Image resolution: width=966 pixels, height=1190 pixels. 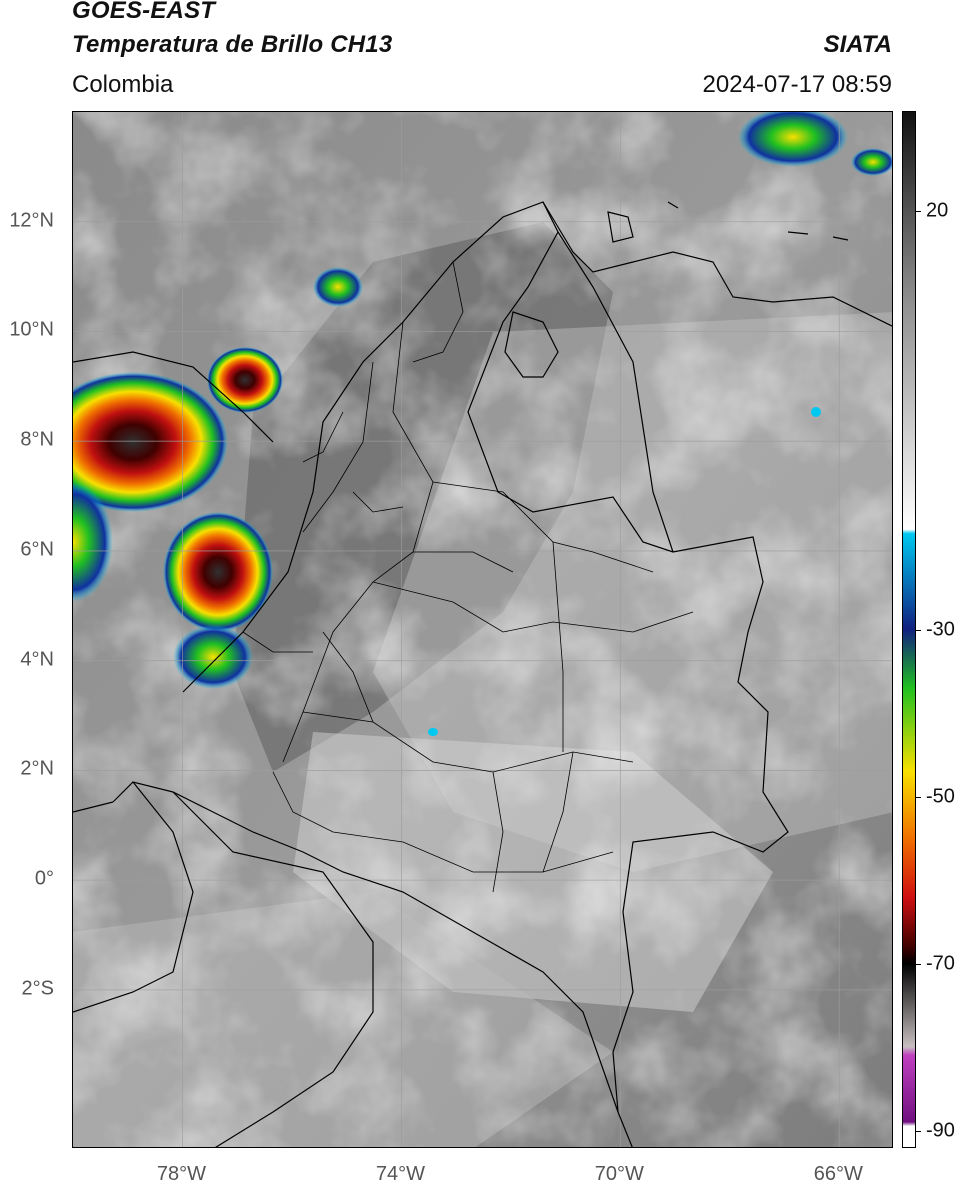 I want to click on colorbar-tick-label: 20, so click(x=937, y=210).